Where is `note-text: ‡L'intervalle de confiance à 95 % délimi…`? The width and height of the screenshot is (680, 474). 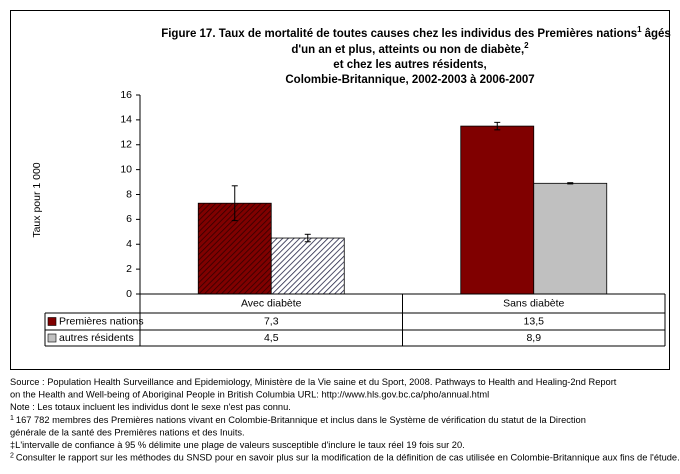
note-text: ‡L'intervalle de confiance à 95 % délimi… is located at coordinates (237, 445).